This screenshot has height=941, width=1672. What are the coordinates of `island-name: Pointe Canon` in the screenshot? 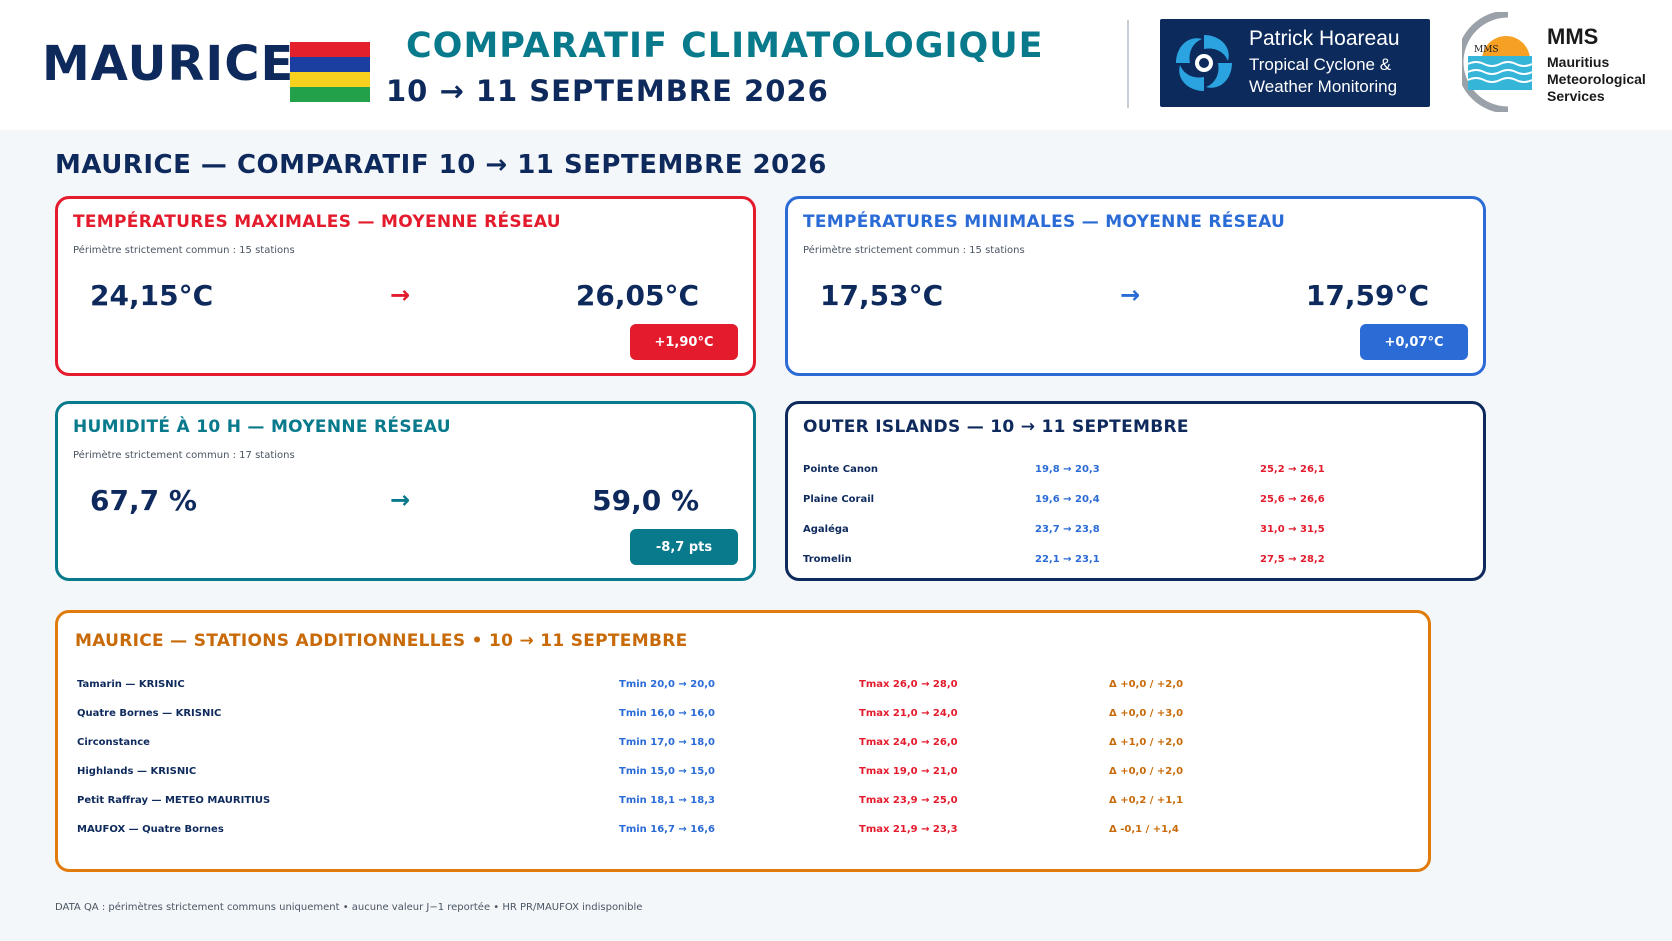 It's located at (840, 469).